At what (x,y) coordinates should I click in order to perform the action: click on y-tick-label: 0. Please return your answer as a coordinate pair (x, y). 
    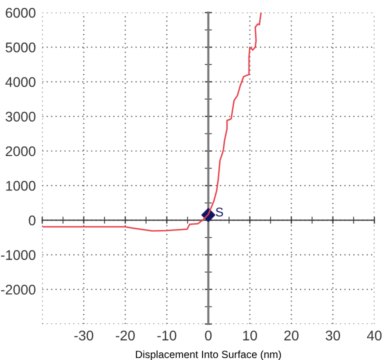
    Looking at the image, I should click on (32, 221).